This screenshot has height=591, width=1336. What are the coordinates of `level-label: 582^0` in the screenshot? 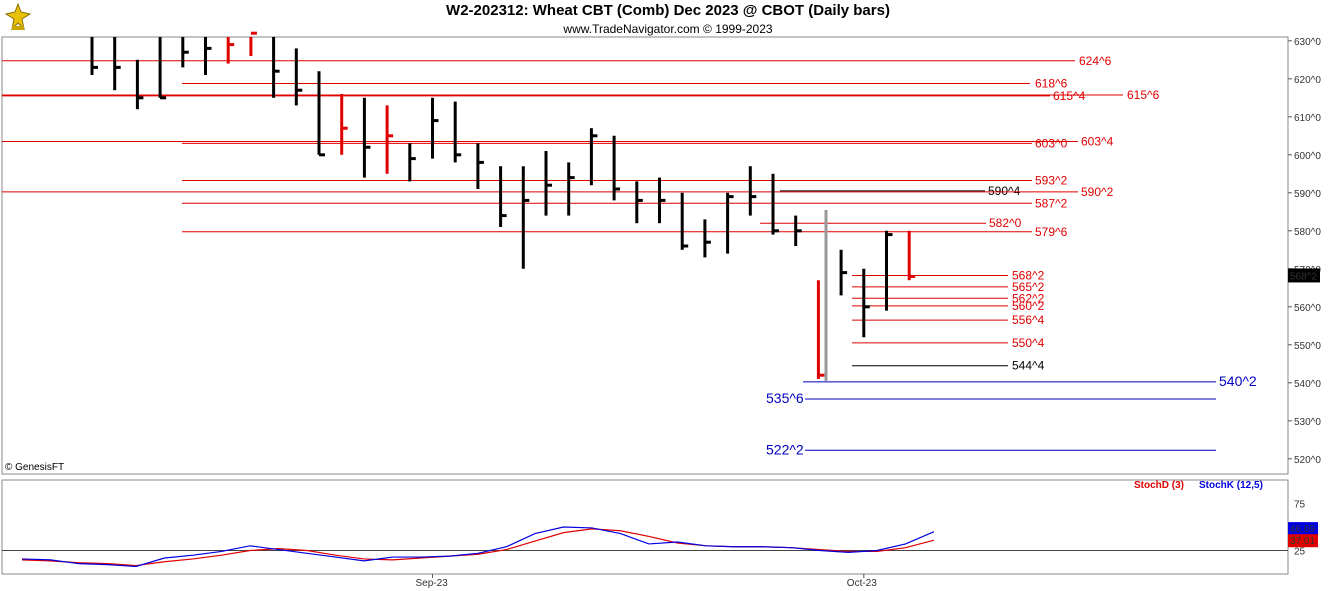 It's located at (1005, 223).